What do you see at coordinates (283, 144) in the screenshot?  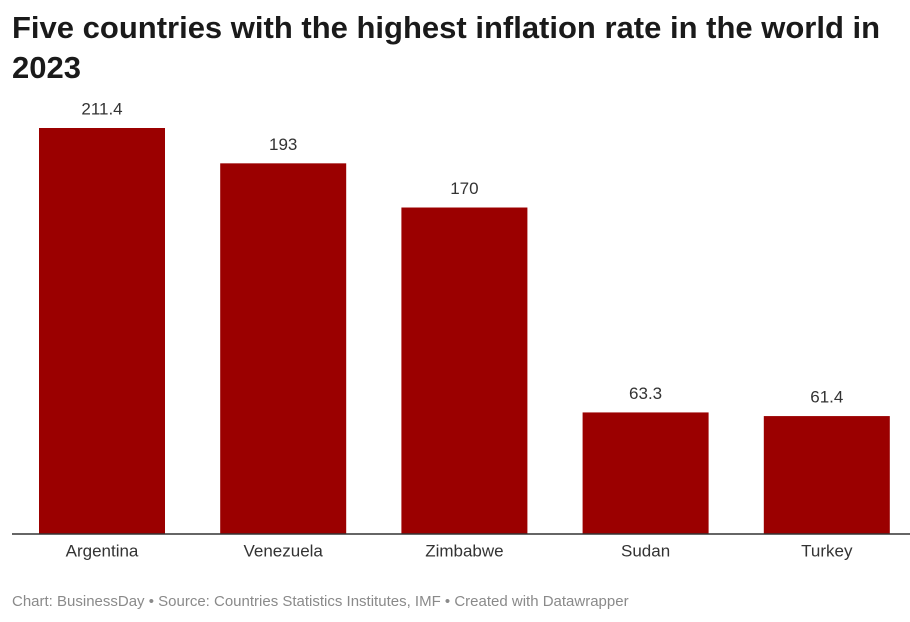 I see `value-label: 193` at bounding box center [283, 144].